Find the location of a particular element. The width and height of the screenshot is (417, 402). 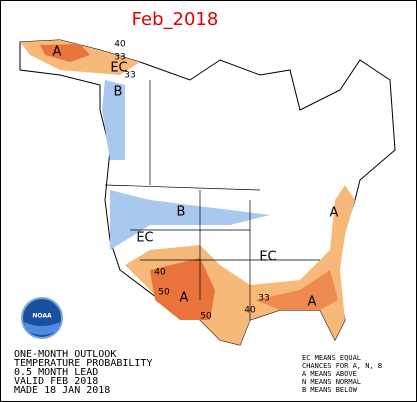

note-line: VALID FEB 2018 is located at coordinates (56, 381).